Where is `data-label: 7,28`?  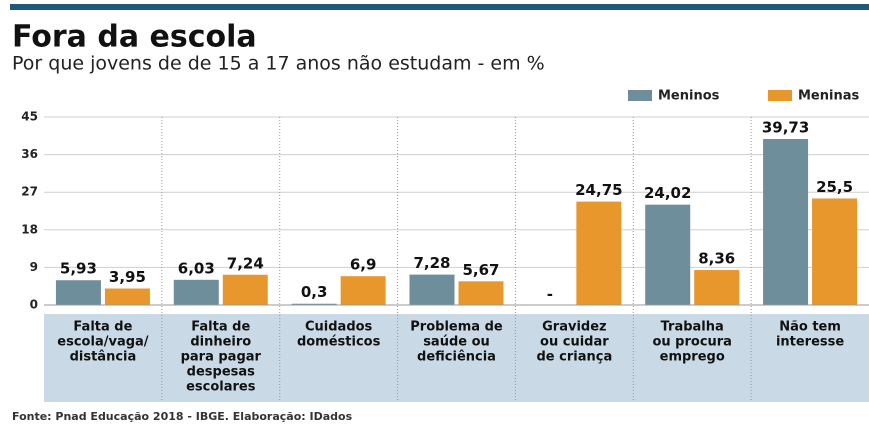 data-label: 7,28 is located at coordinates (431, 263).